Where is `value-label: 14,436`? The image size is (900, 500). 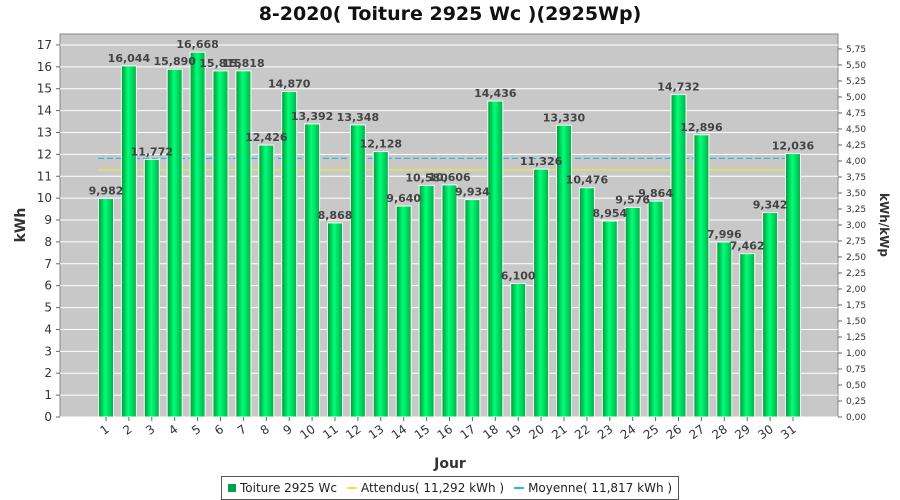
value-label: 14,436 is located at coordinates (495, 93).